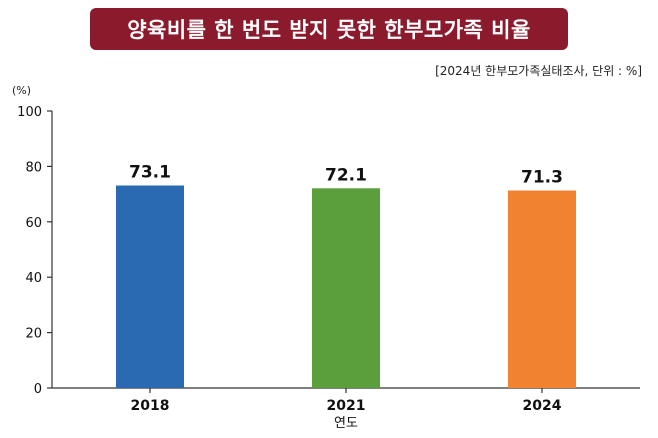  What do you see at coordinates (38, 389) in the screenshot?
I see `y-tick-label: 0` at bounding box center [38, 389].